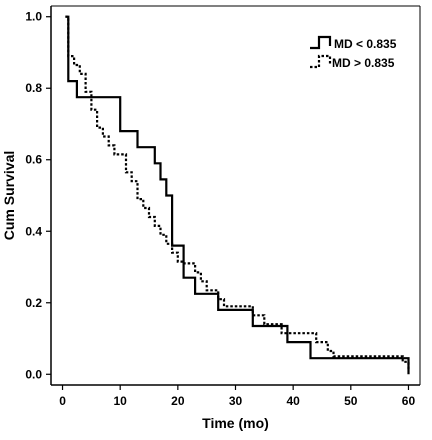 This screenshot has width=432, height=440. What do you see at coordinates (178, 401) in the screenshot?
I see `x-tick-label: 20` at bounding box center [178, 401].